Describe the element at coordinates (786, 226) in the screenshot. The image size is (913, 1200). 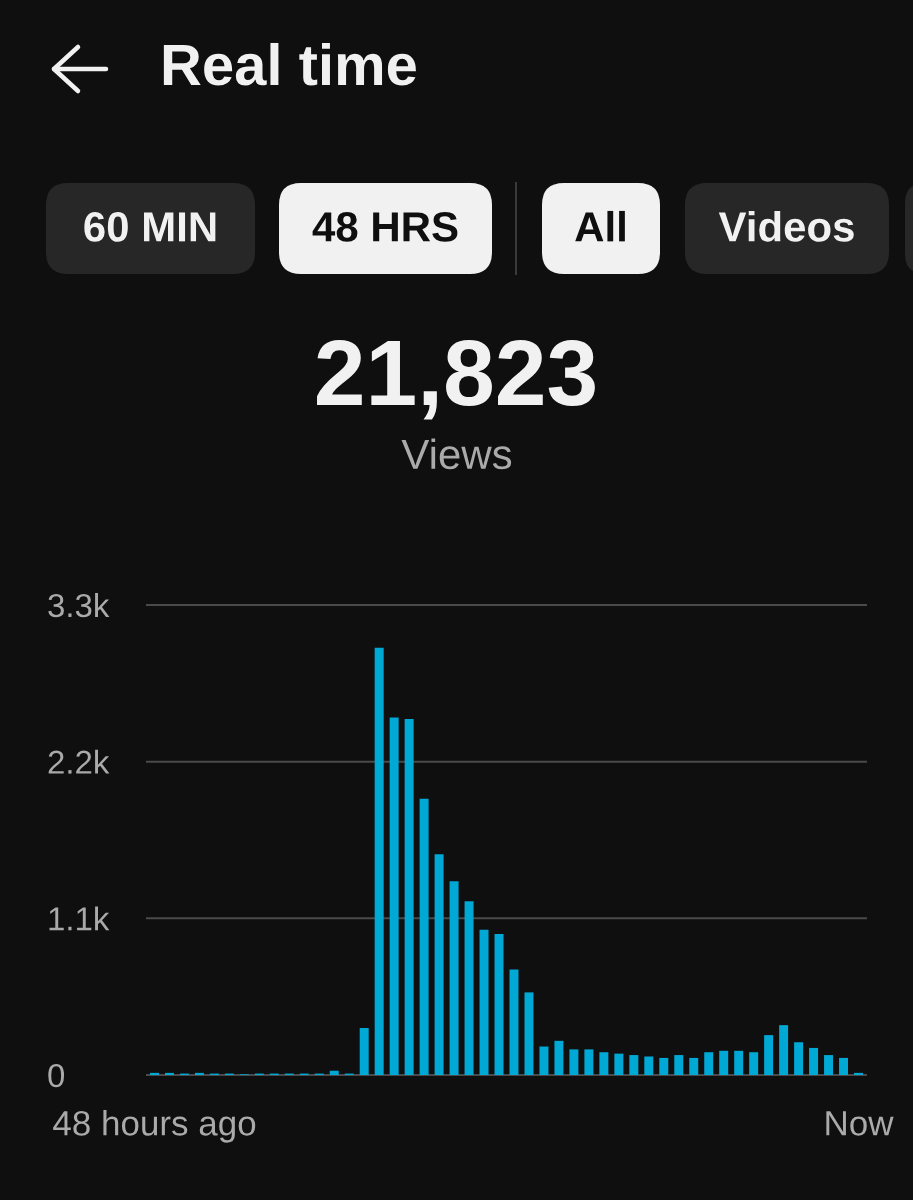
I see `text: Videos` at that location.